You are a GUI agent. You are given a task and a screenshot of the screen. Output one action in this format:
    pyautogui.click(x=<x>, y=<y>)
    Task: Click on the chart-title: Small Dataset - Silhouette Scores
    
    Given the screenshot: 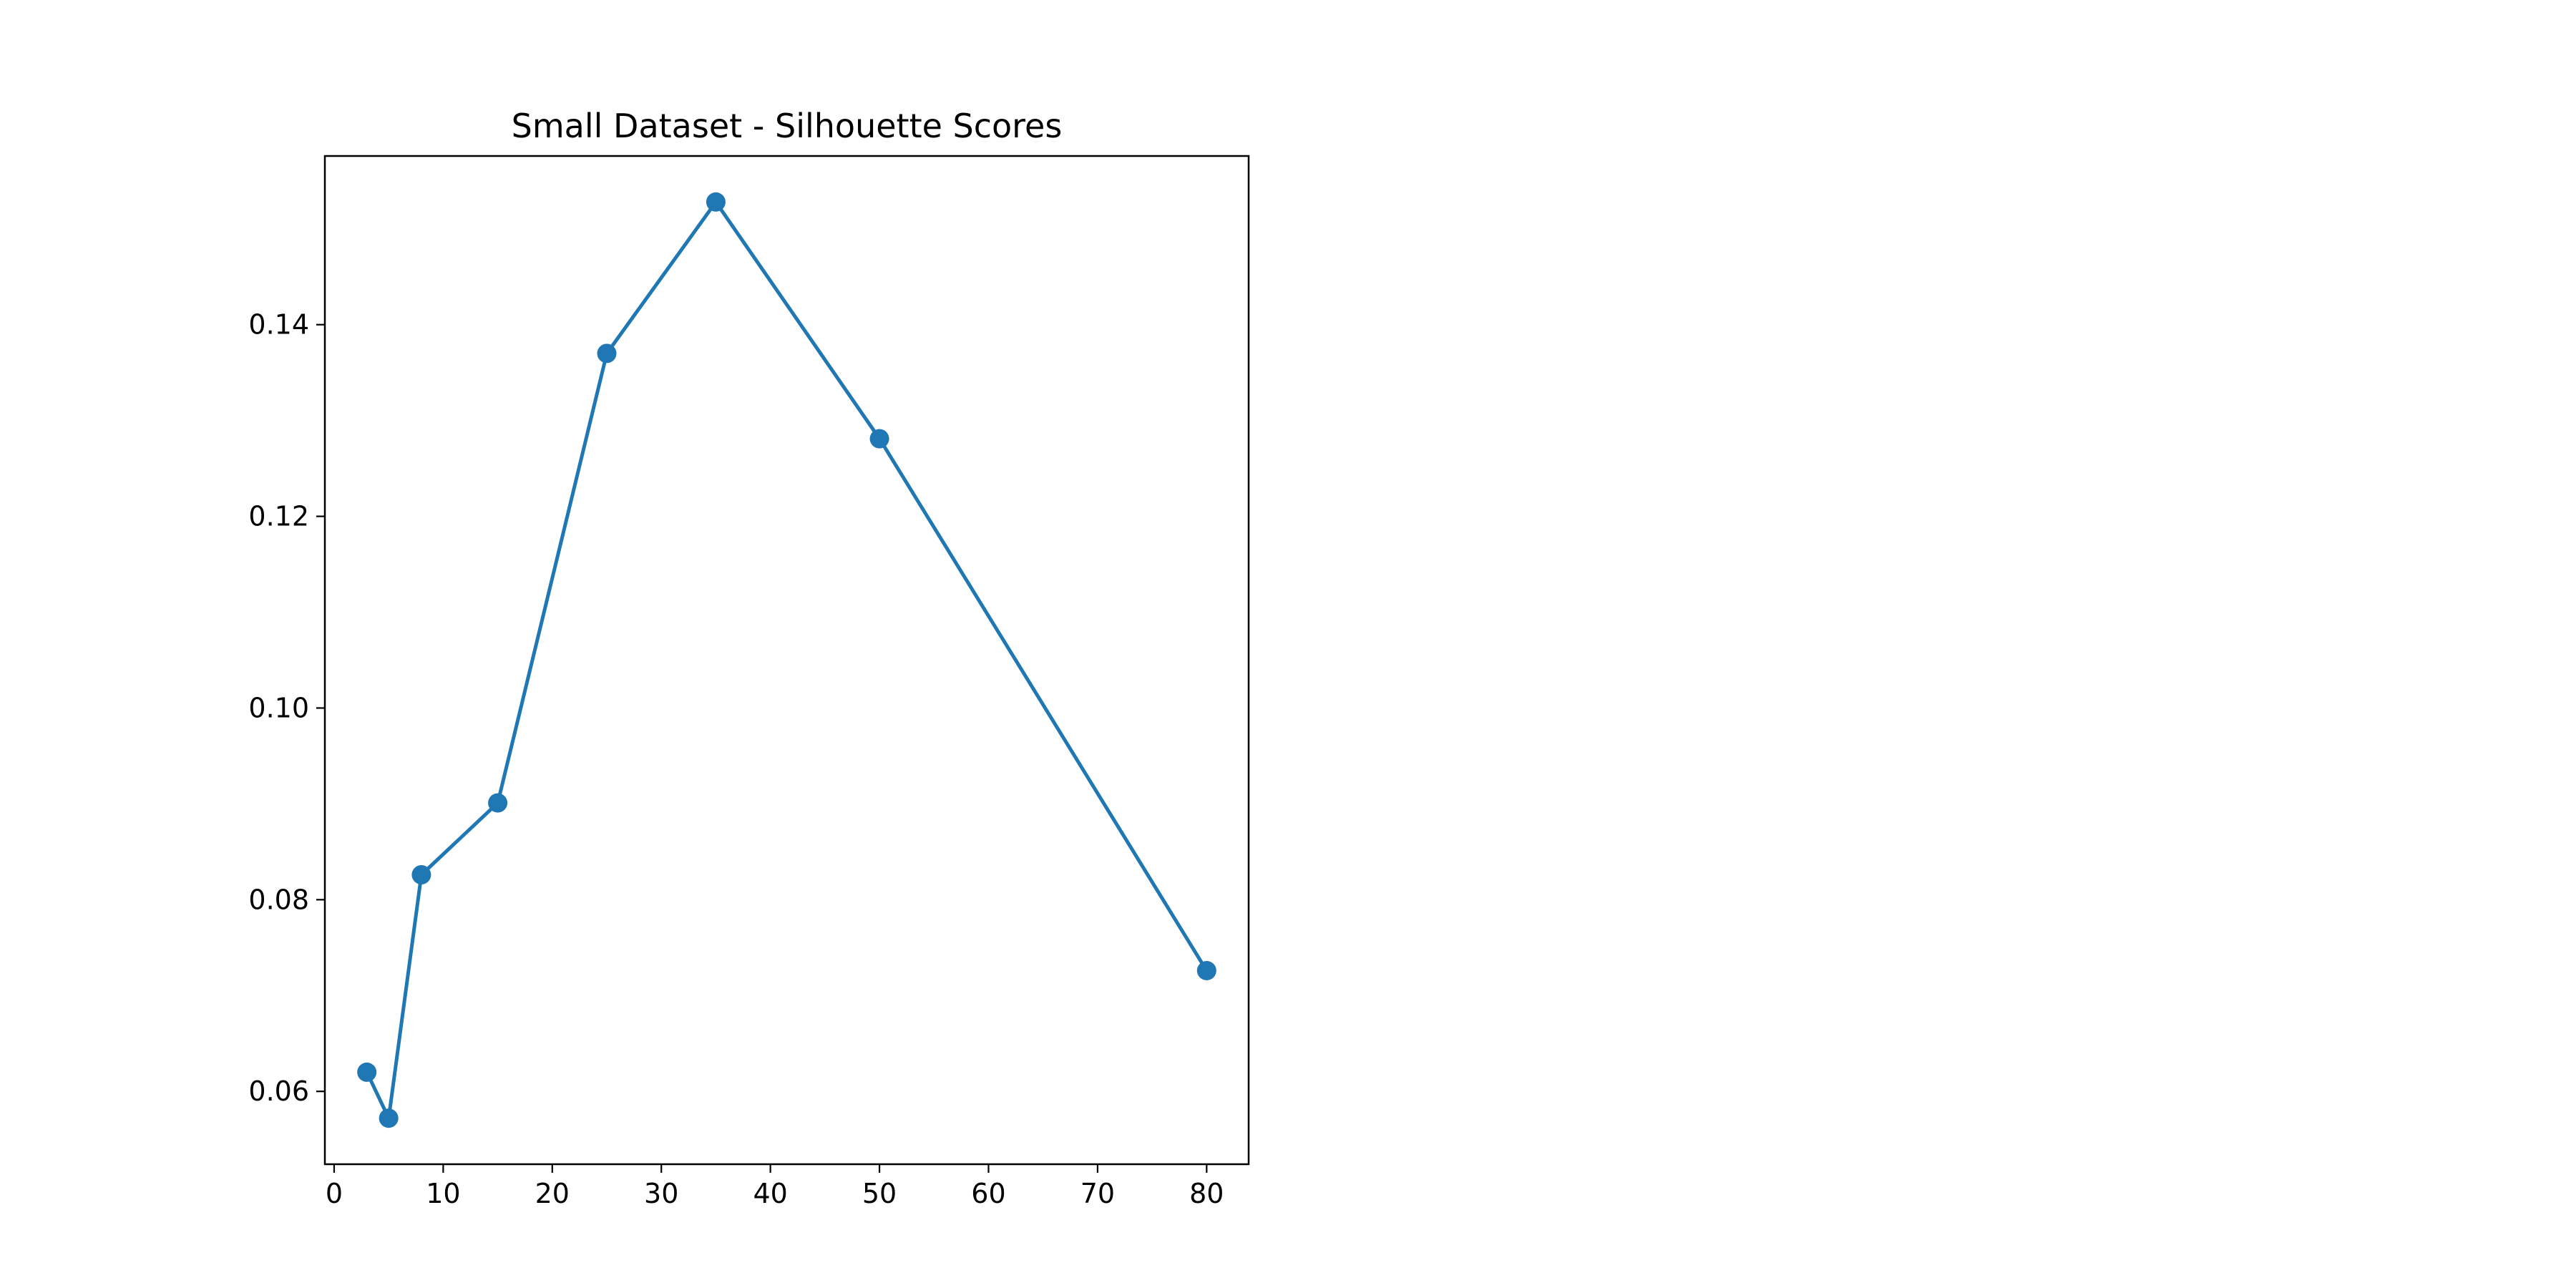 What is the action you would take?
    pyautogui.click(x=788, y=126)
    